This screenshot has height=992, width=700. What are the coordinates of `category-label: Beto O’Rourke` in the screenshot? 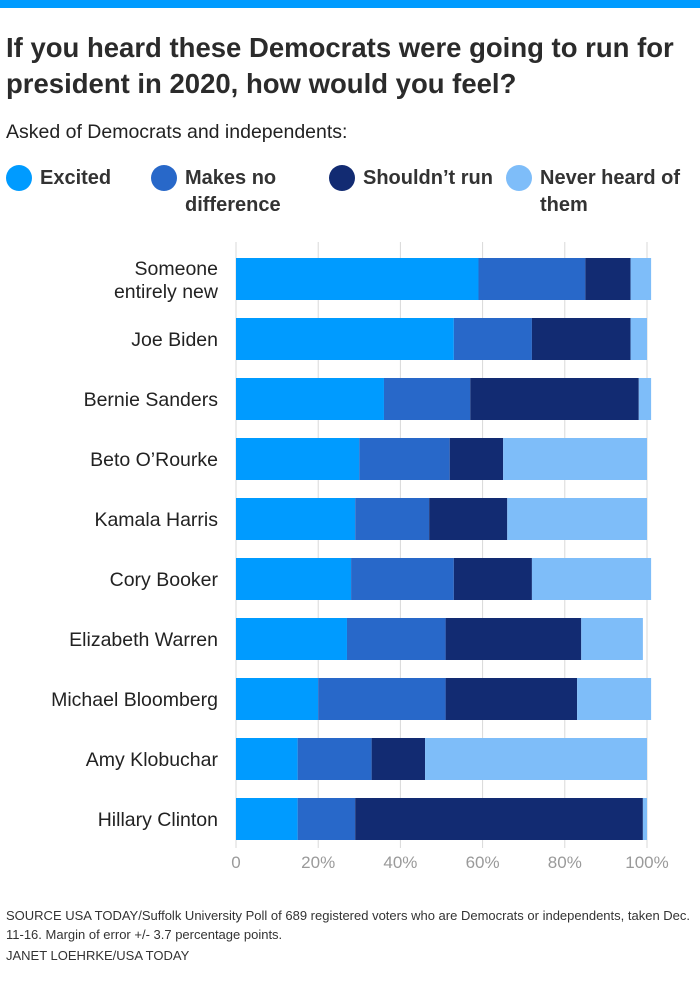 It's located at (154, 460).